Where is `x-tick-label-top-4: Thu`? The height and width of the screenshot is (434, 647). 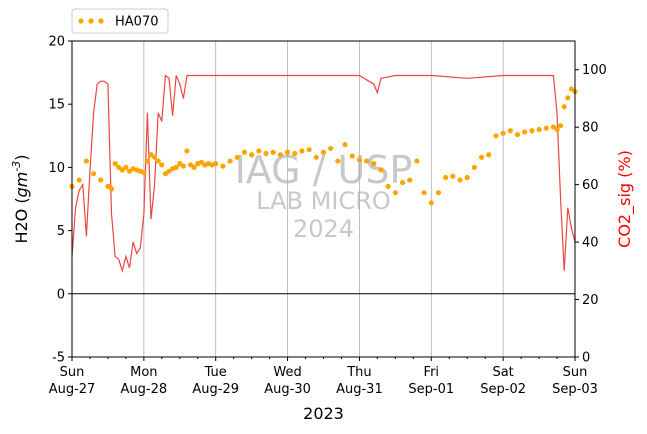
x-tick-label-top-4: Thu is located at coordinates (358, 372).